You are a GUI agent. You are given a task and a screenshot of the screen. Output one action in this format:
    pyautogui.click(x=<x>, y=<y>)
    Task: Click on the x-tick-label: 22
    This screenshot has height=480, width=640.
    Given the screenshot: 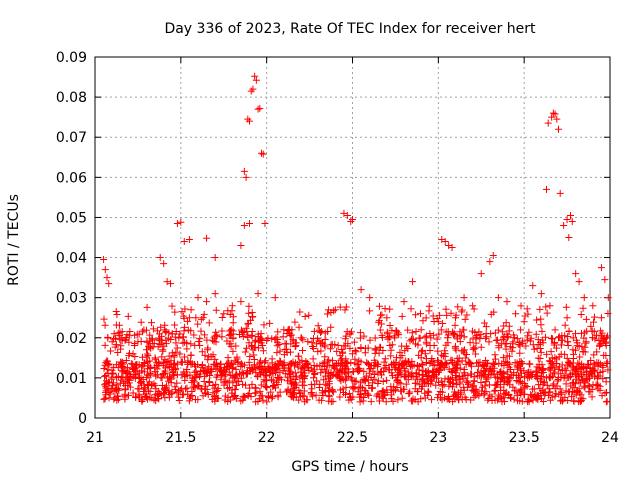 What is the action you would take?
    pyautogui.click(x=267, y=438)
    